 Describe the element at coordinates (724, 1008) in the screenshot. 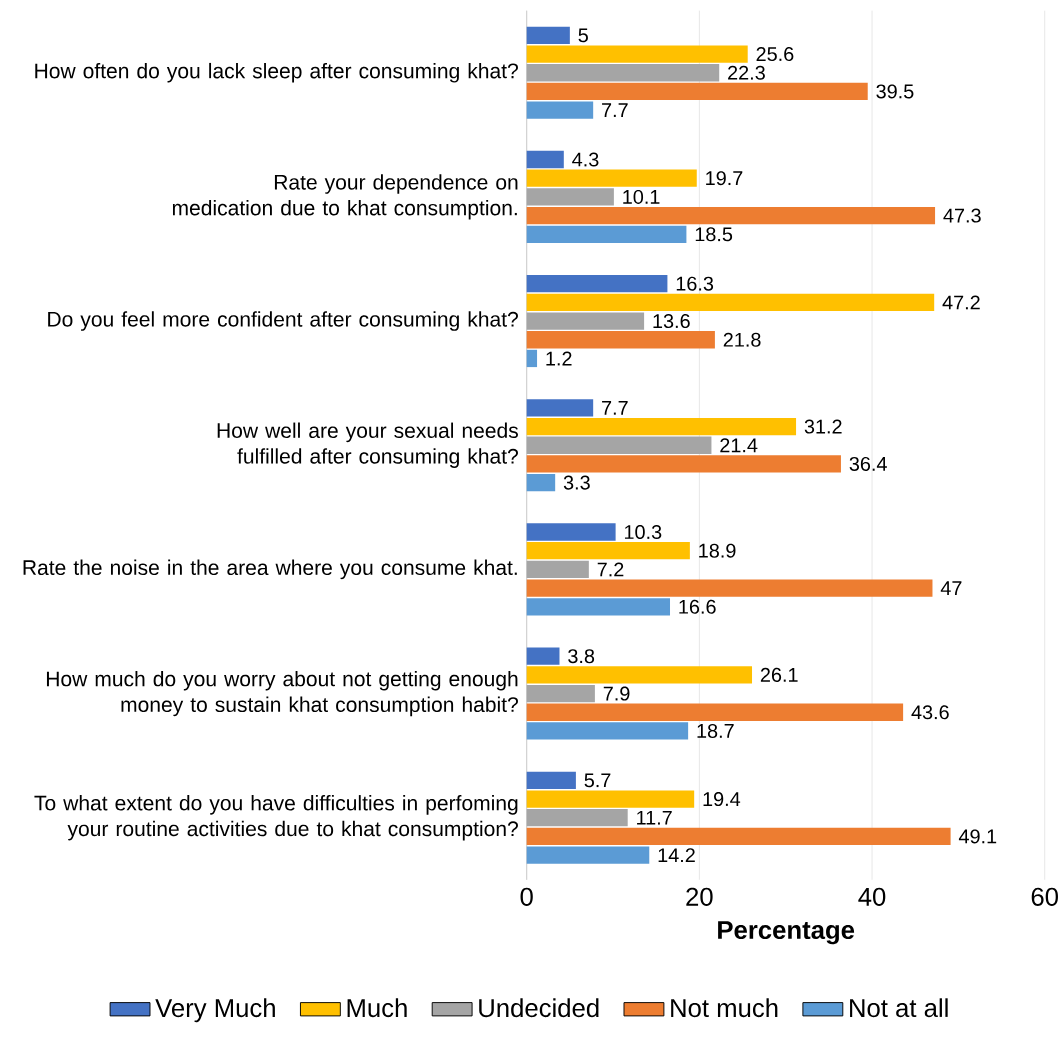

I see `legend-label: Not much` at that location.